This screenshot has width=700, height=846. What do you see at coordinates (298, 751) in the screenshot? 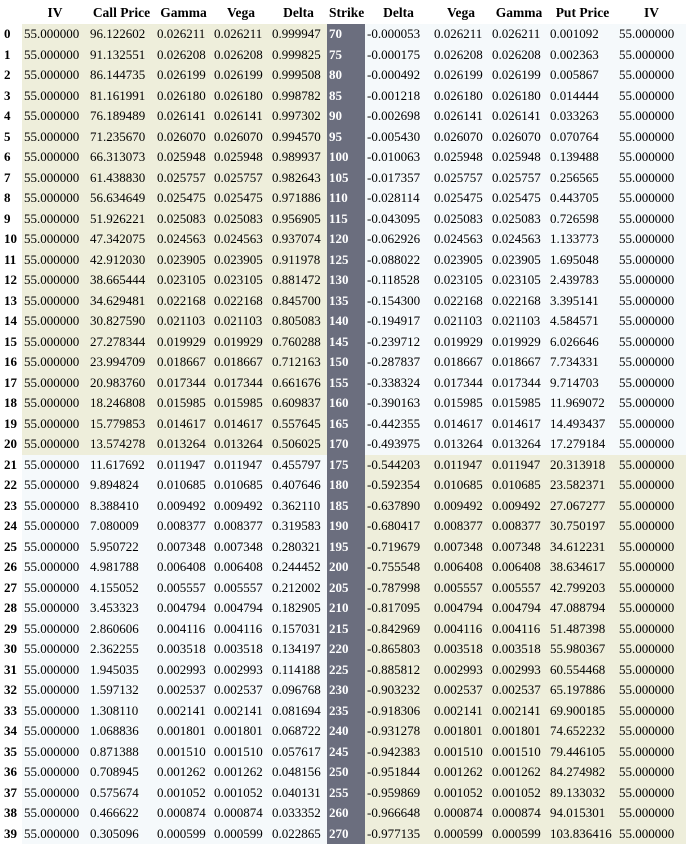
I see `call-cell: 0.057617` at bounding box center [298, 751].